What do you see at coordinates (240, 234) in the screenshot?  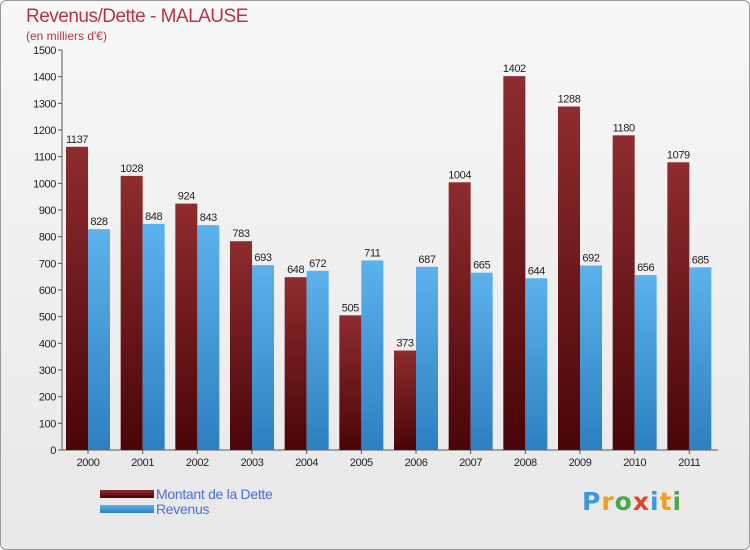 I see `dette-value-label: 783` at bounding box center [240, 234].